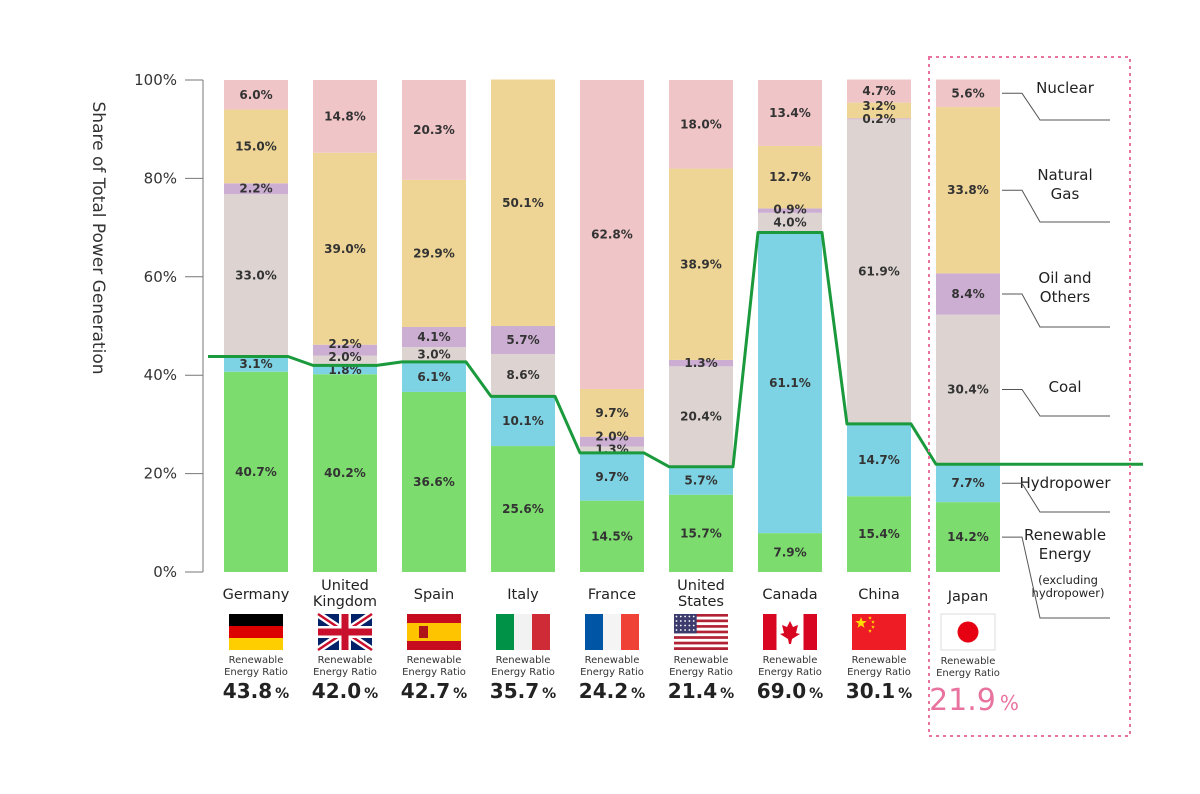 The image size is (1200, 794). What do you see at coordinates (1064, 278) in the screenshot?
I see `legend-label: Oil and` at bounding box center [1064, 278].